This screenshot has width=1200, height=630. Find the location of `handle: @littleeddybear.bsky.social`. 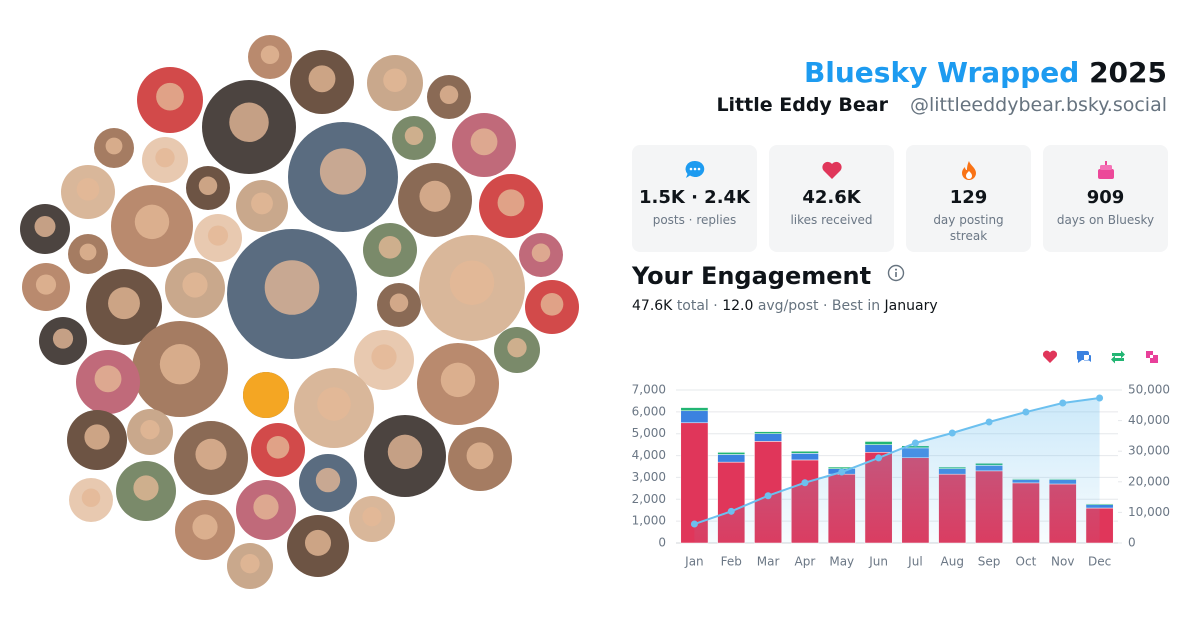

handle: @littleeddybear.bsky.social is located at coordinates (1038, 105).